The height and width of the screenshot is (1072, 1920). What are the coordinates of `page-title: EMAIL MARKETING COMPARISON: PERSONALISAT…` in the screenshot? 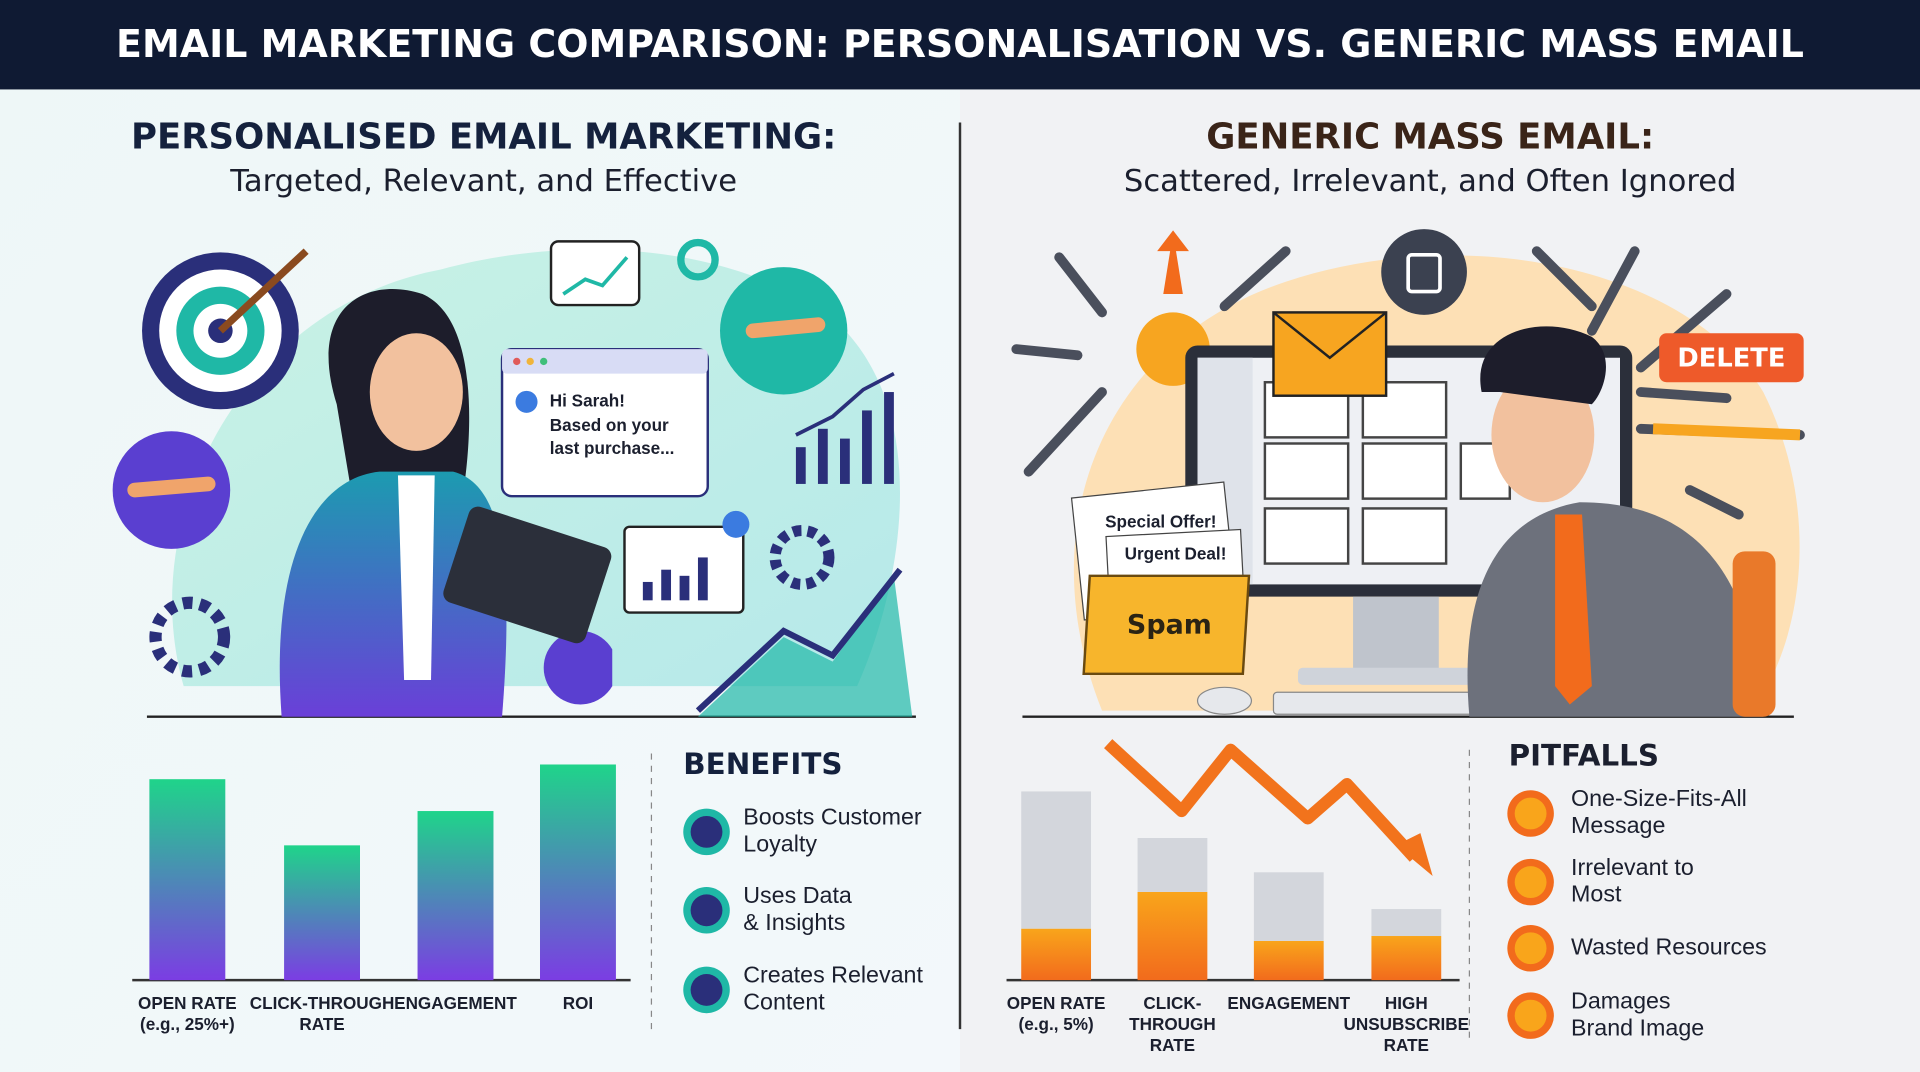 It's located at (960, 44).